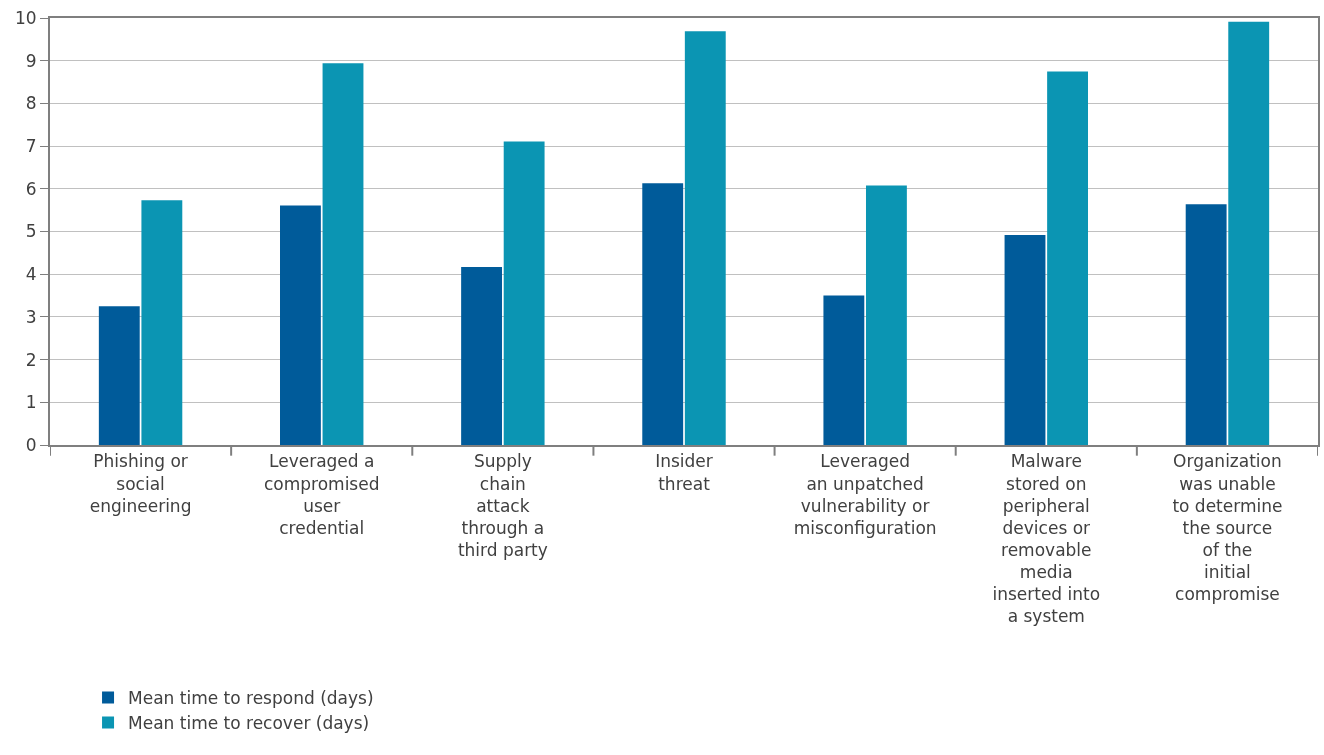 This screenshot has height=755, width=1324. What do you see at coordinates (502, 505) in the screenshot?
I see `x-tick-label: Supply chain attack through a third party` at bounding box center [502, 505].